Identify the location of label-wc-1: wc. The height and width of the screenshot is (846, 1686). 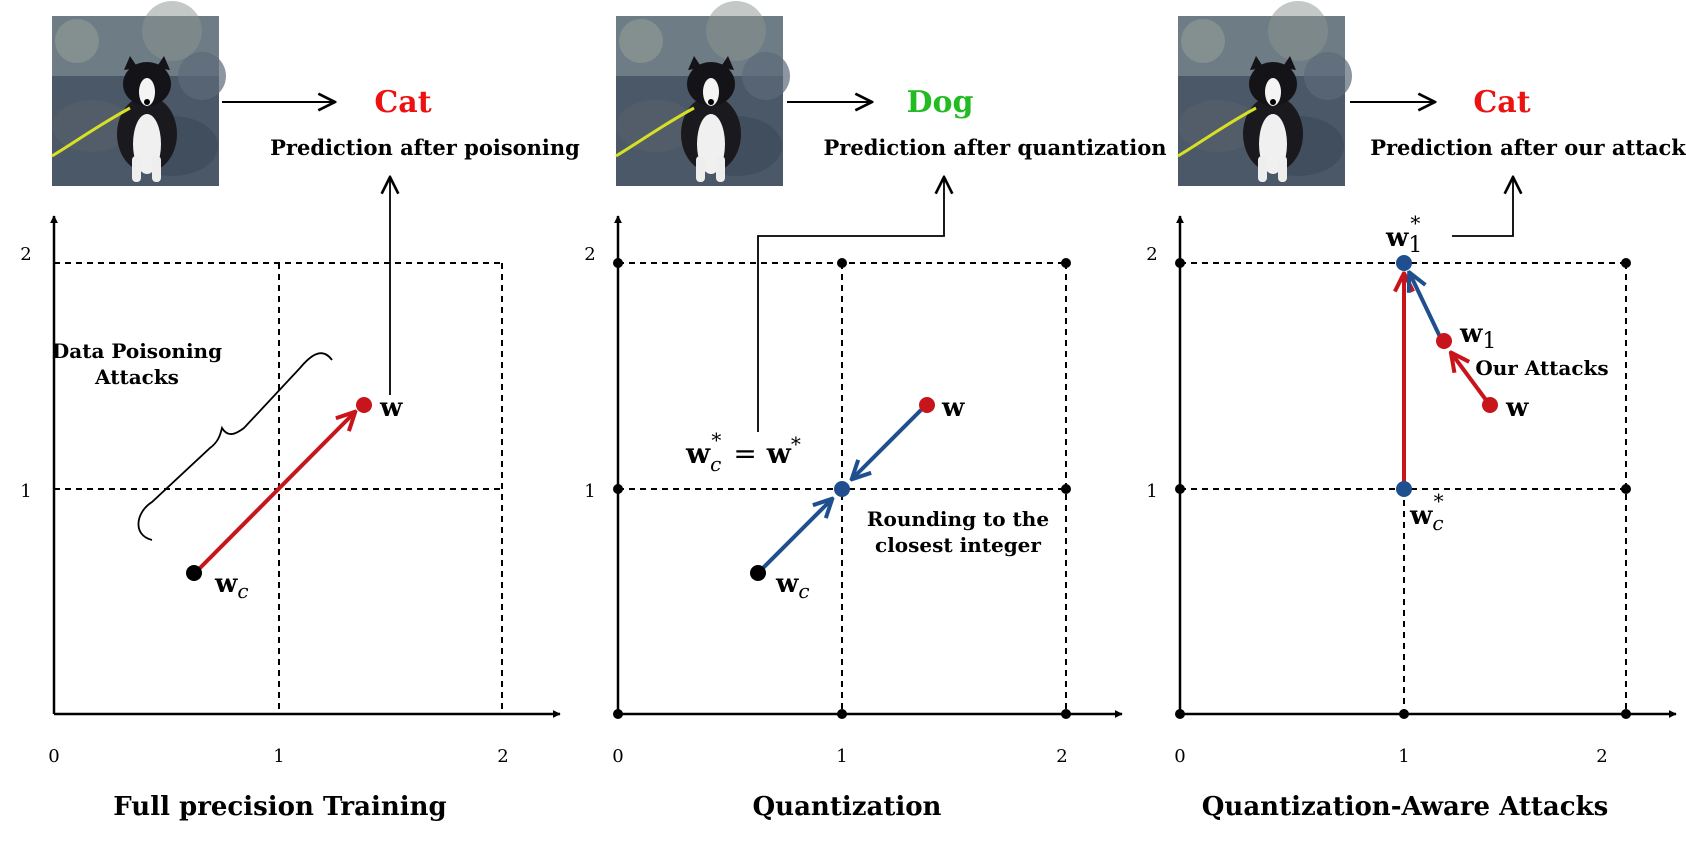
(231, 586).